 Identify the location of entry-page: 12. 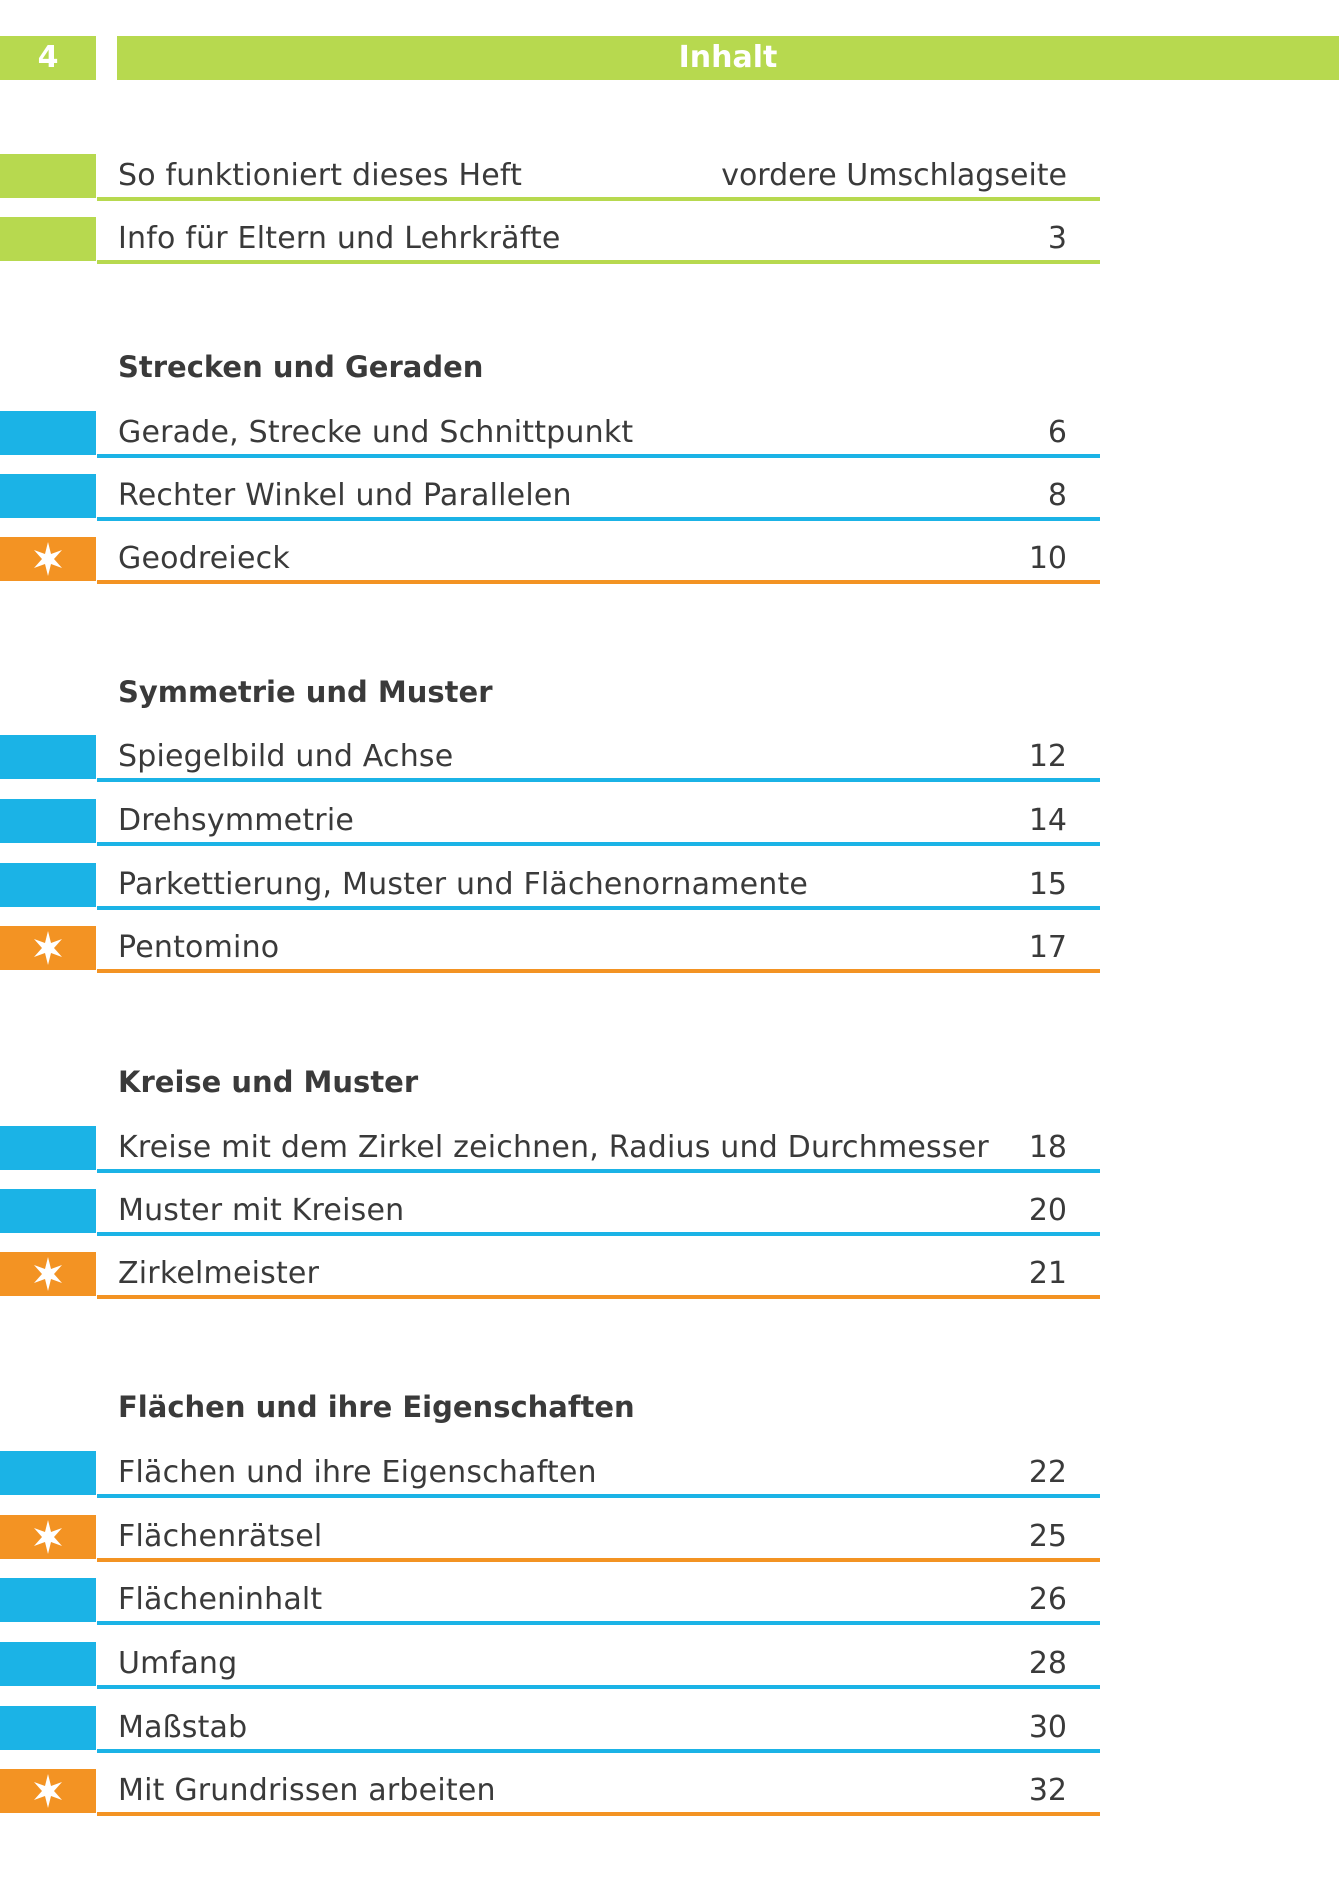
(1047, 756).